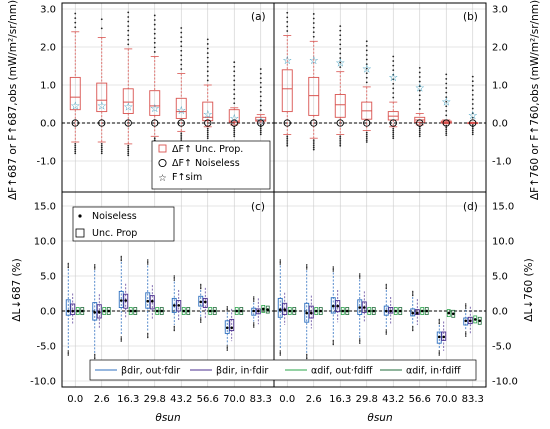  What do you see at coordinates (500, 124) in the screenshot?
I see `y-tick-label-b: 0.0` at bounding box center [500, 124].